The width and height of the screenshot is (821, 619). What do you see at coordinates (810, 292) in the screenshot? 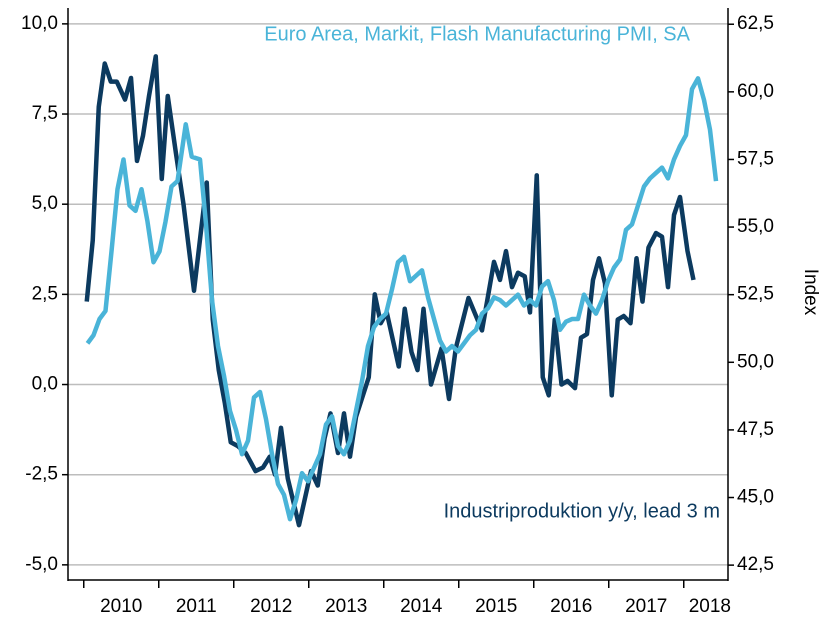
I see `y2-axis-label: Index` at bounding box center [810, 292].